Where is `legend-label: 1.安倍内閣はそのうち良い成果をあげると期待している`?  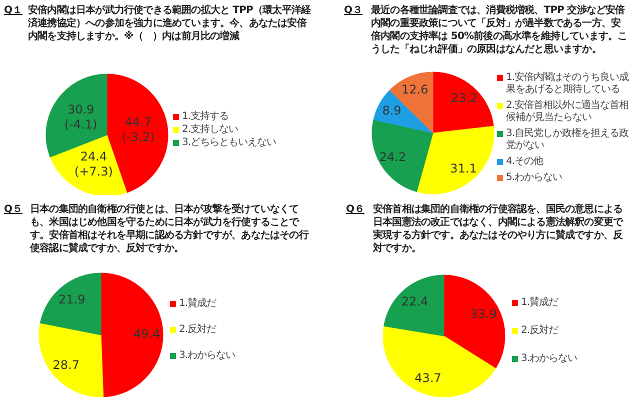 legend-label: 1.安倍内閣はそのうち良い成果をあげると期待している is located at coordinates (568, 84).